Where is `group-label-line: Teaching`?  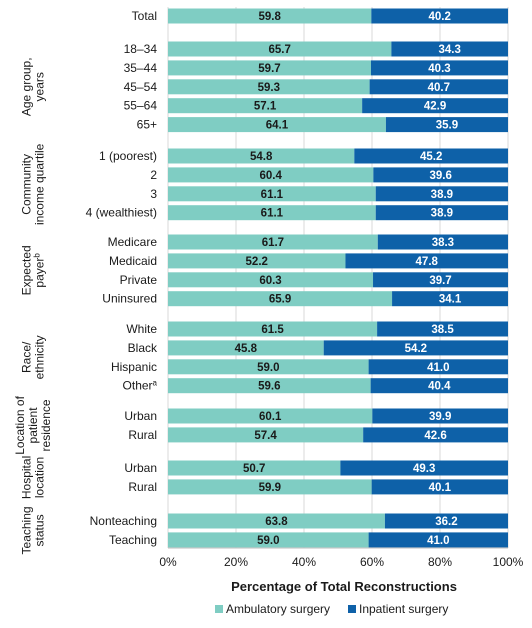
group-label-line: Teaching is located at coordinates (27, 530).